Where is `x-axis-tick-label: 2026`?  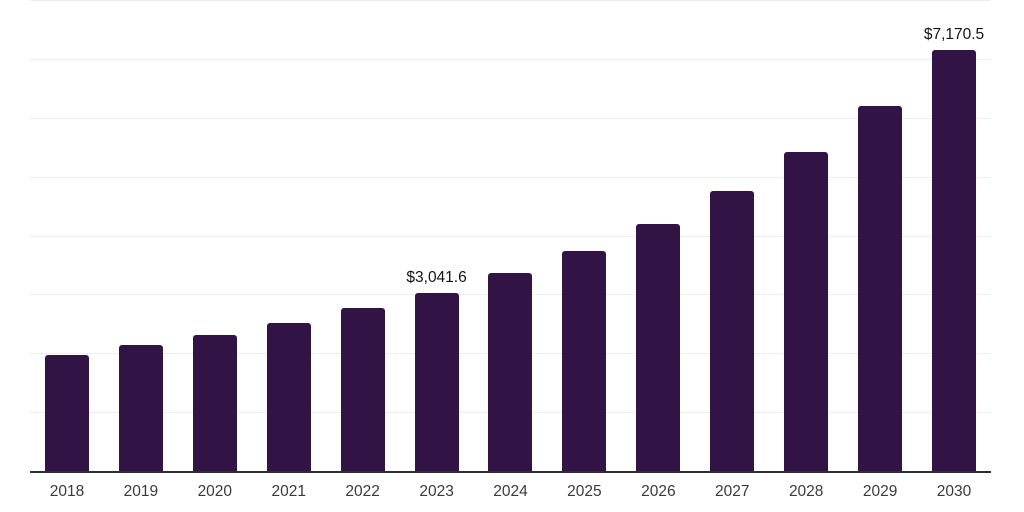 x-axis-tick-label: 2026 is located at coordinates (658, 491).